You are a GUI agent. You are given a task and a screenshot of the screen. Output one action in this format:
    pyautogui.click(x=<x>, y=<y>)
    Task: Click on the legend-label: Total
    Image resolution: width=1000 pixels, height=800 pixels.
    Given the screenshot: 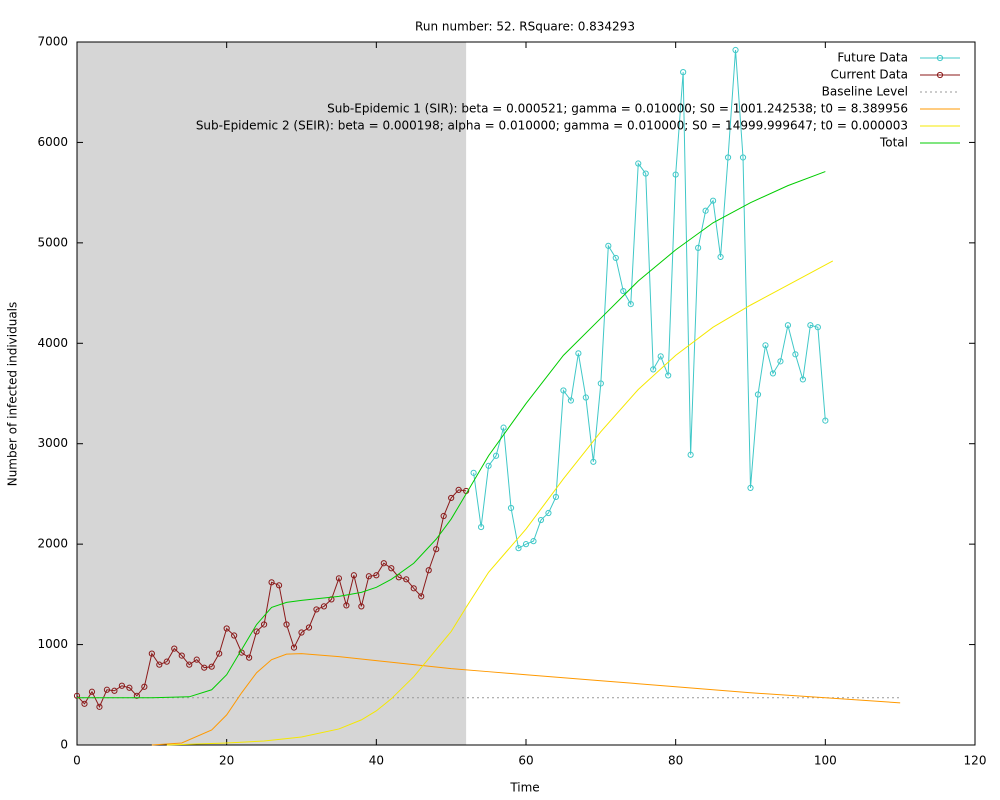 What is the action you would take?
    pyautogui.click(x=893, y=143)
    